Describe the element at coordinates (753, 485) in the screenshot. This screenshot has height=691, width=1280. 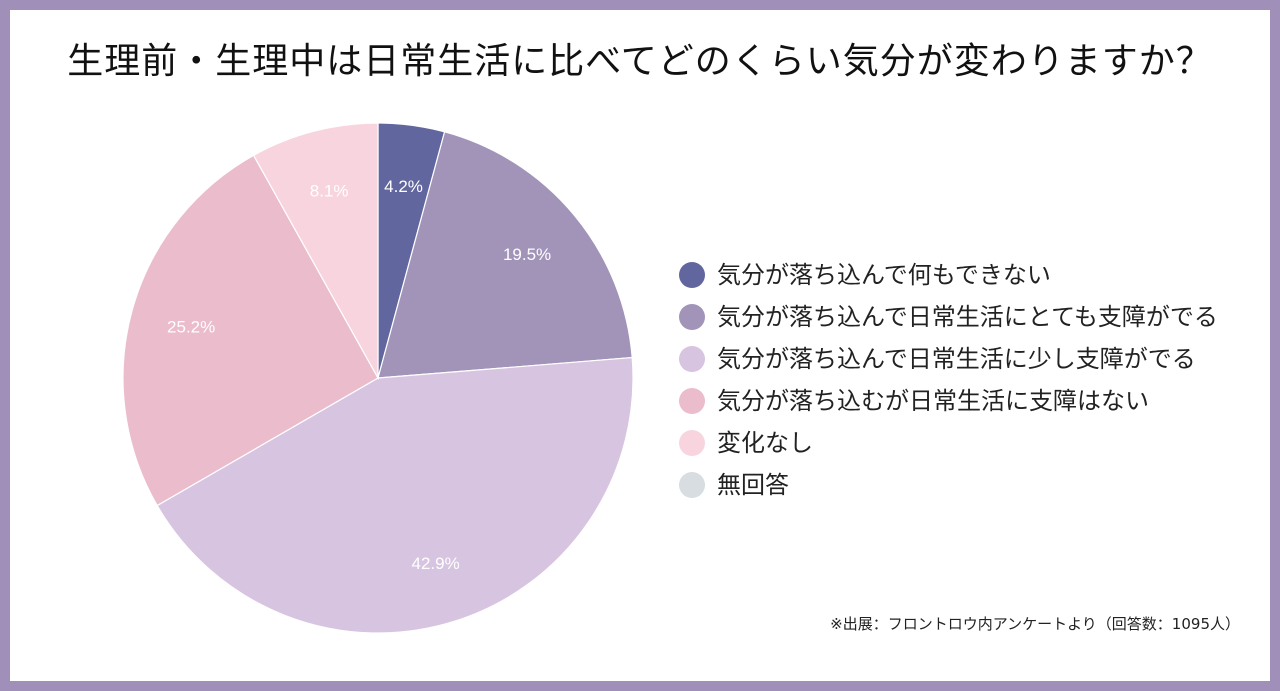
I see `legend-label: 無回答` at that location.